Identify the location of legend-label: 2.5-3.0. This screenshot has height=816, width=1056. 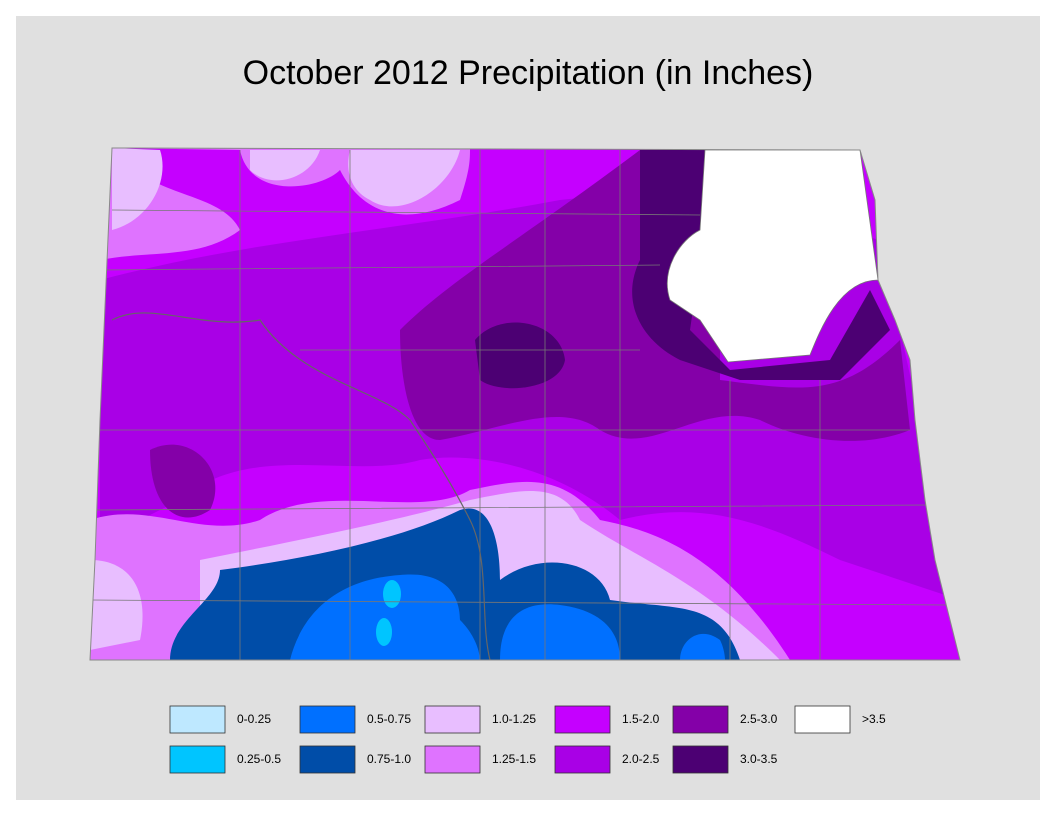
(759, 719).